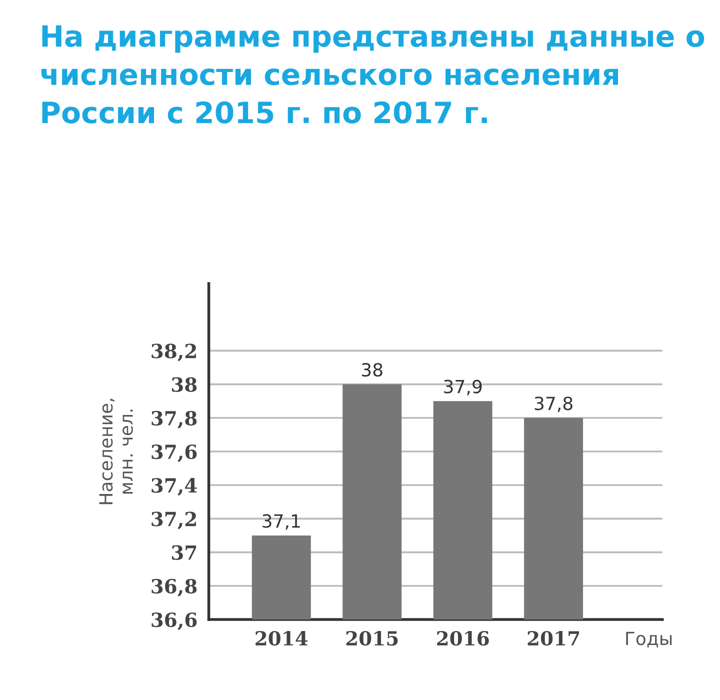  I want to click on data-label: 37,1, so click(281, 522).